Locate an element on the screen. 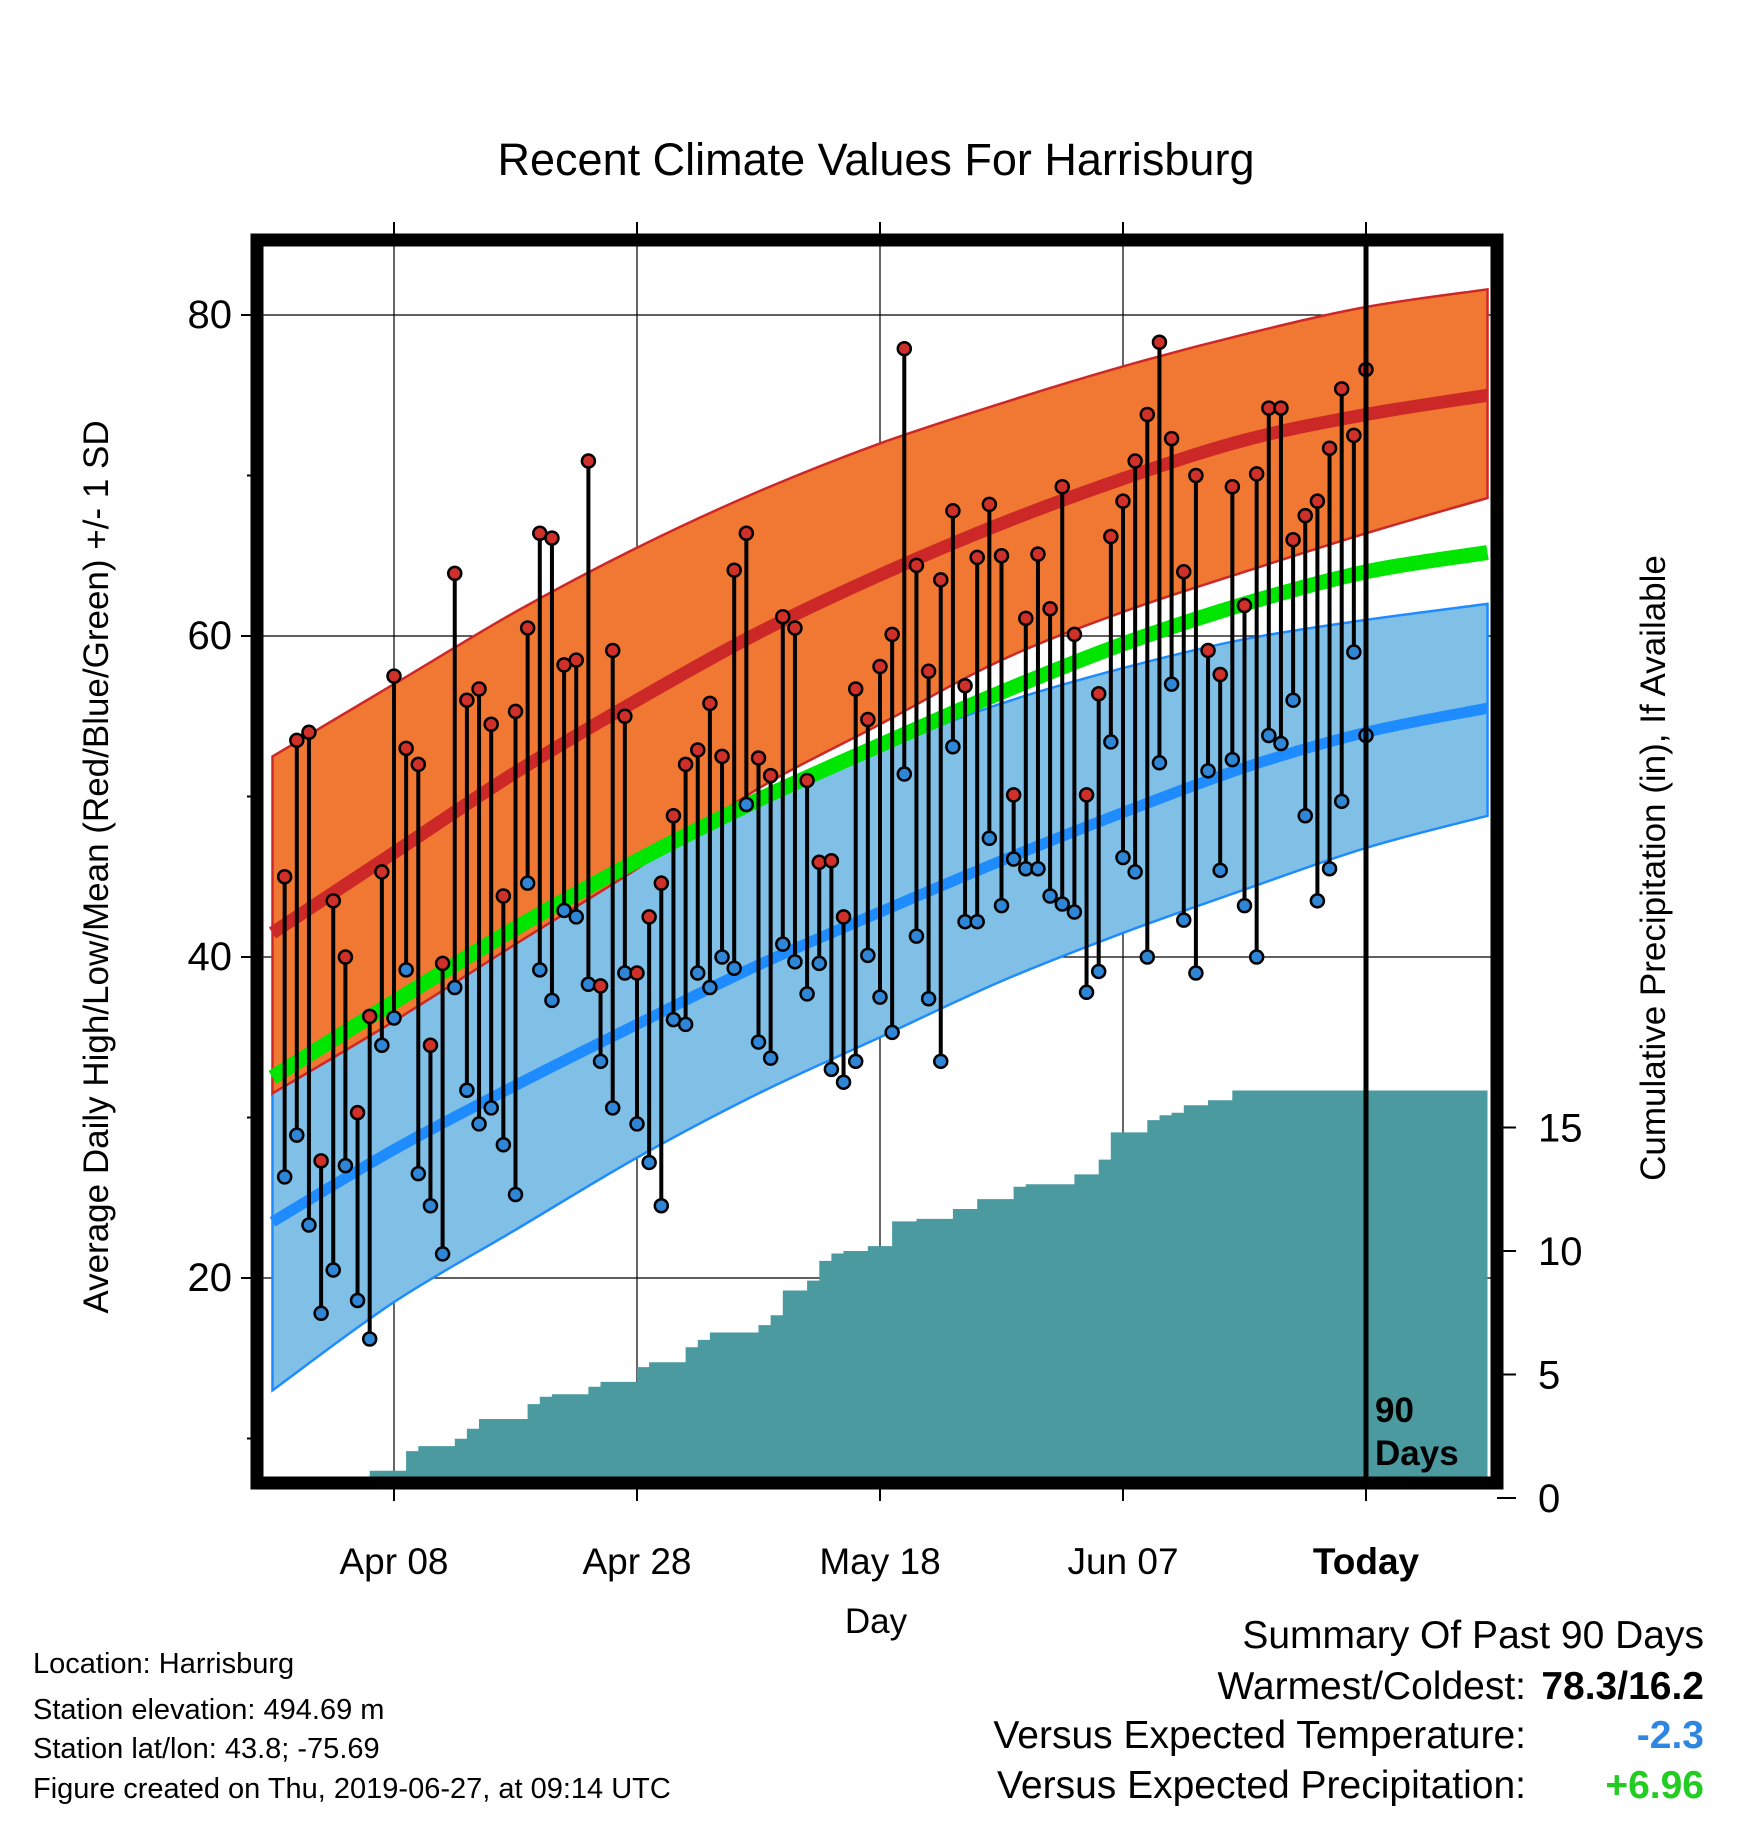 The image size is (1748, 1828). y-tick-label: 60 is located at coordinates (210, 636).